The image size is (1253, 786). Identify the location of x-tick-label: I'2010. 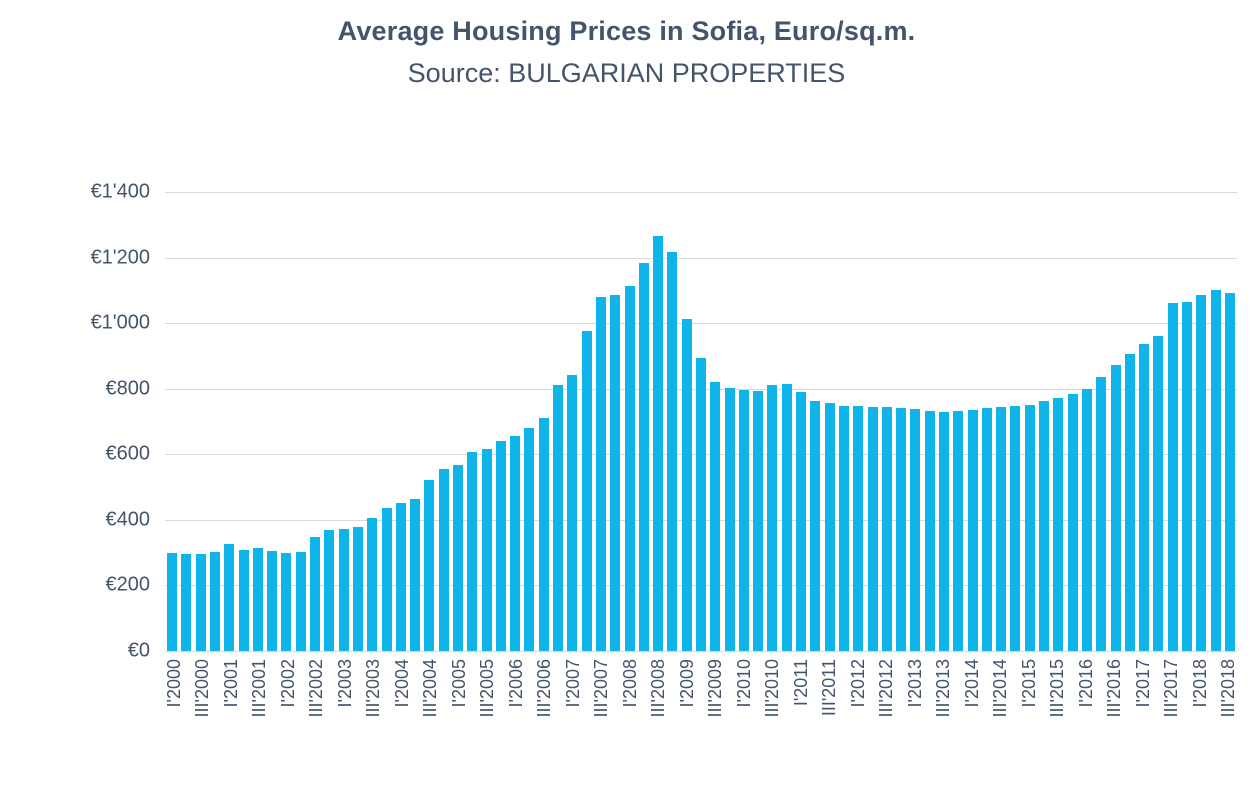
(743, 683).